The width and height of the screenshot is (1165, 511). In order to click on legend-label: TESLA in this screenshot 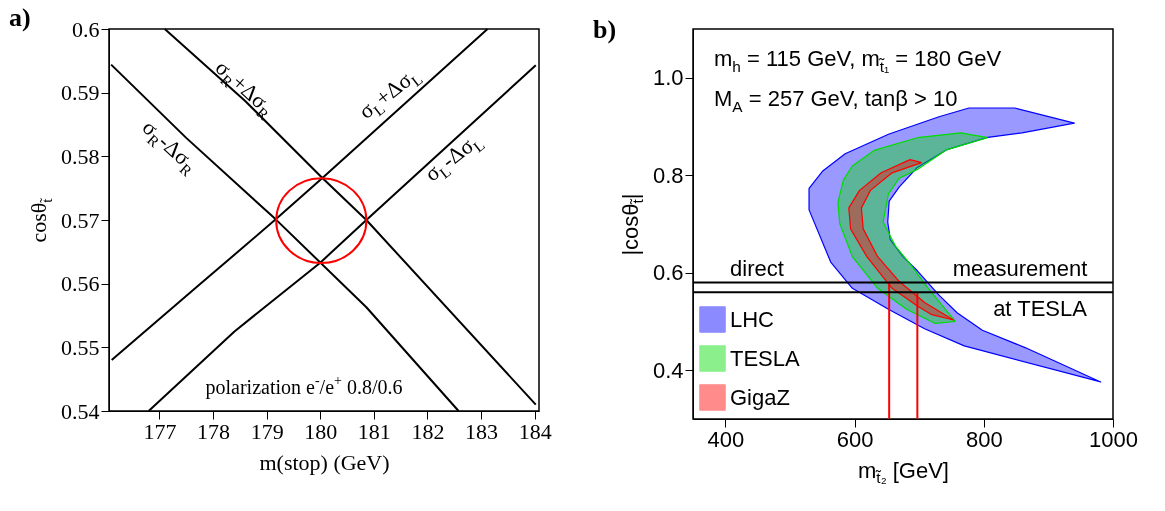, I will do `click(765, 358)`.